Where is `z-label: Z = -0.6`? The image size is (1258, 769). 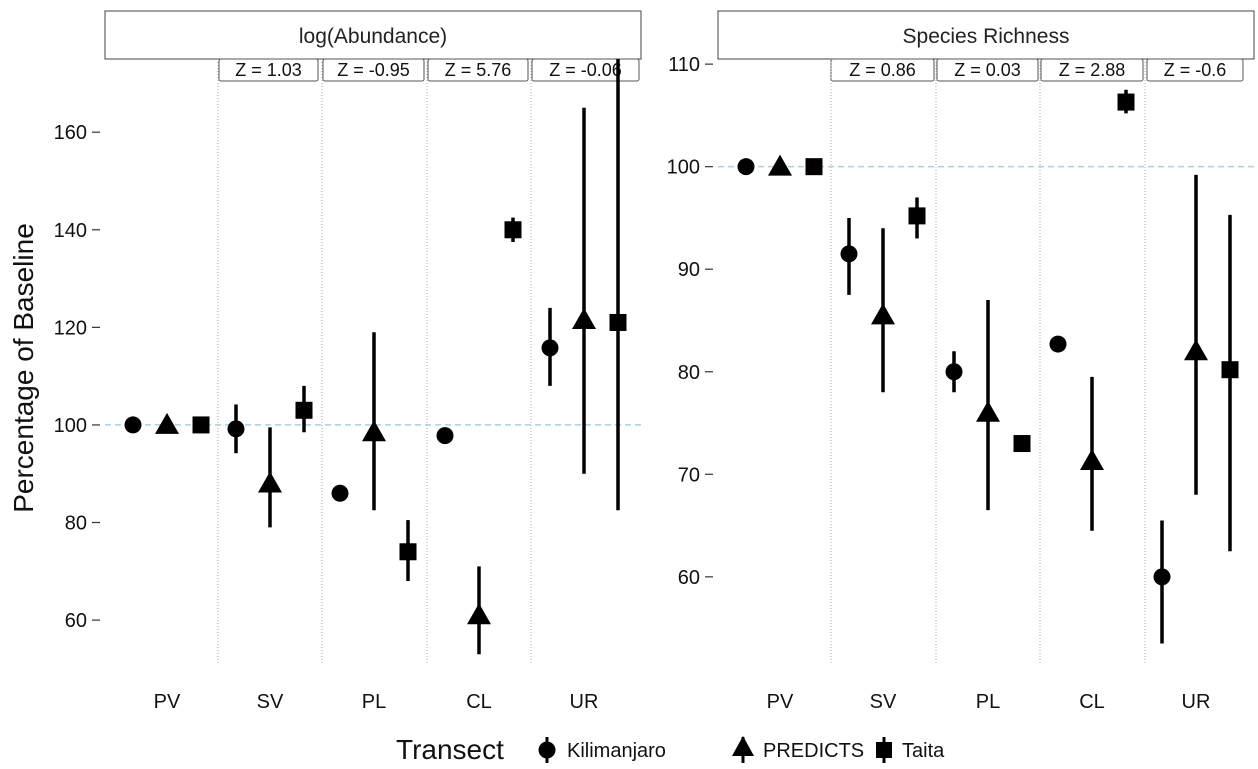
z-label: Z = -0.6 is located at coordinates (1195, 70).